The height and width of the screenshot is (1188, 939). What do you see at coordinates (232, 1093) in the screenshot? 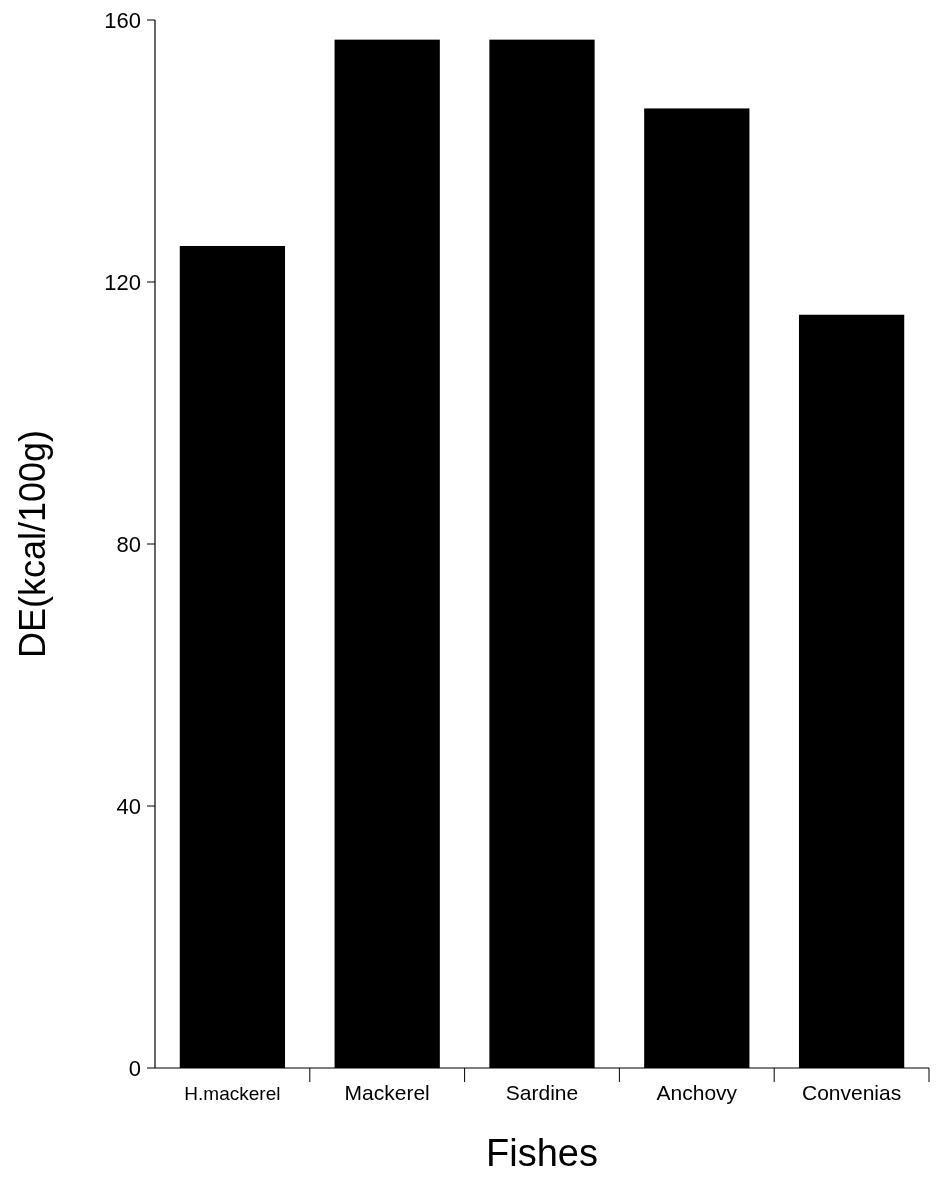
I see `x-tick-label: H.mackerel` at bounding box center [232, 1093].